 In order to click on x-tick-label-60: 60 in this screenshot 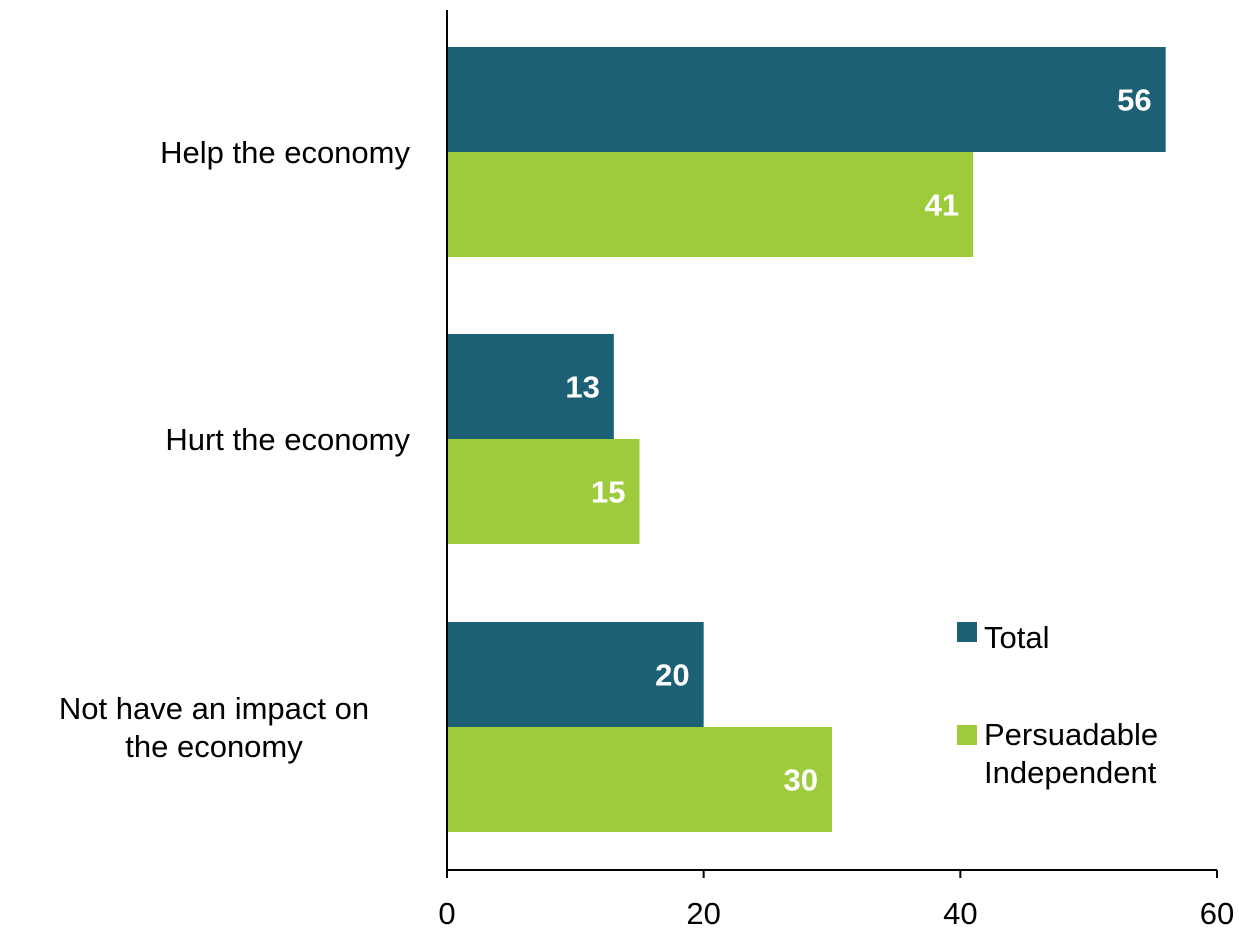, I will do `click(1217, 913)`.